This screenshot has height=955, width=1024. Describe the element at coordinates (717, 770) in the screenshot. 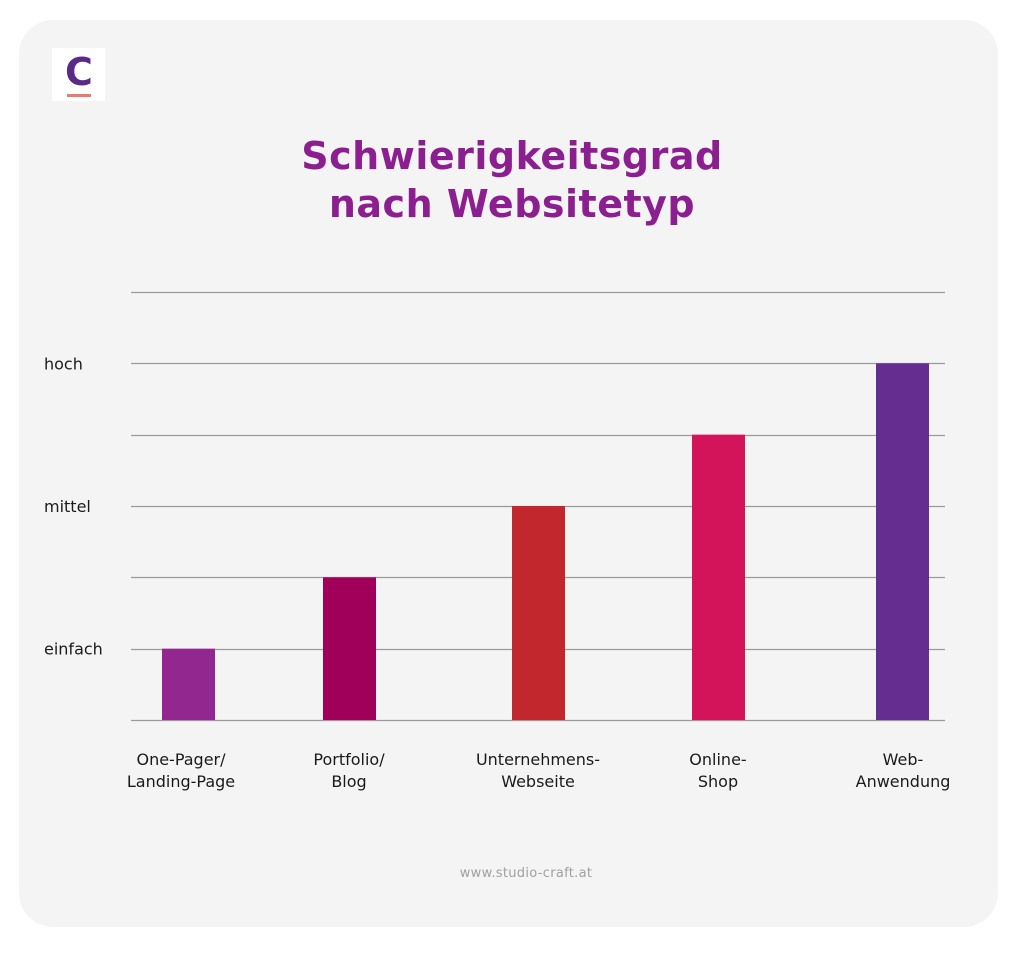

I see `x-tick-label-3: Online- Shop` at that location.